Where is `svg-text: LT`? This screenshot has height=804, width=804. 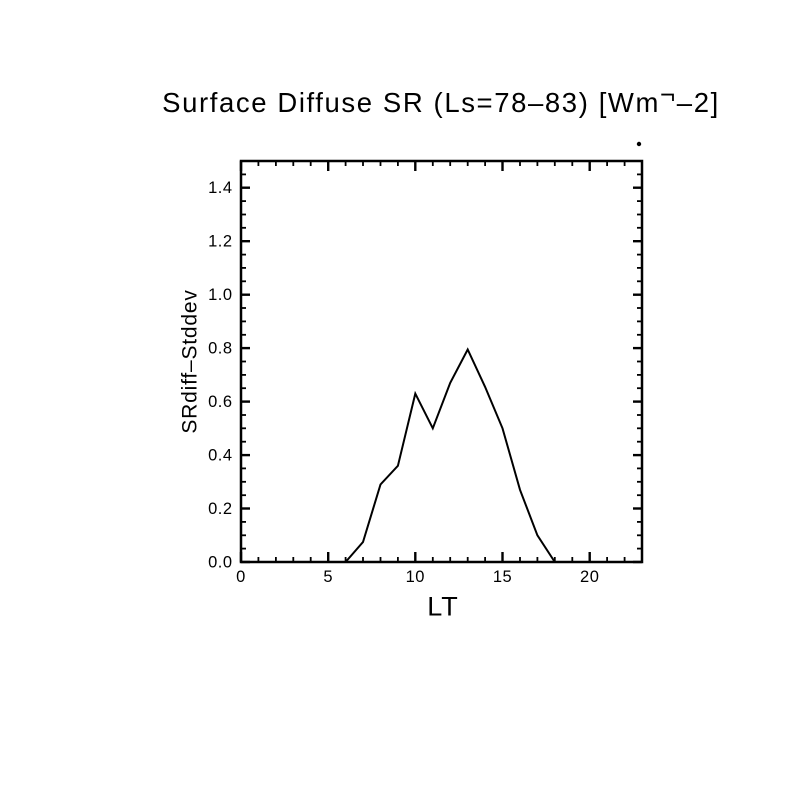 svg-text: LT is located at coordinates (443, 607).